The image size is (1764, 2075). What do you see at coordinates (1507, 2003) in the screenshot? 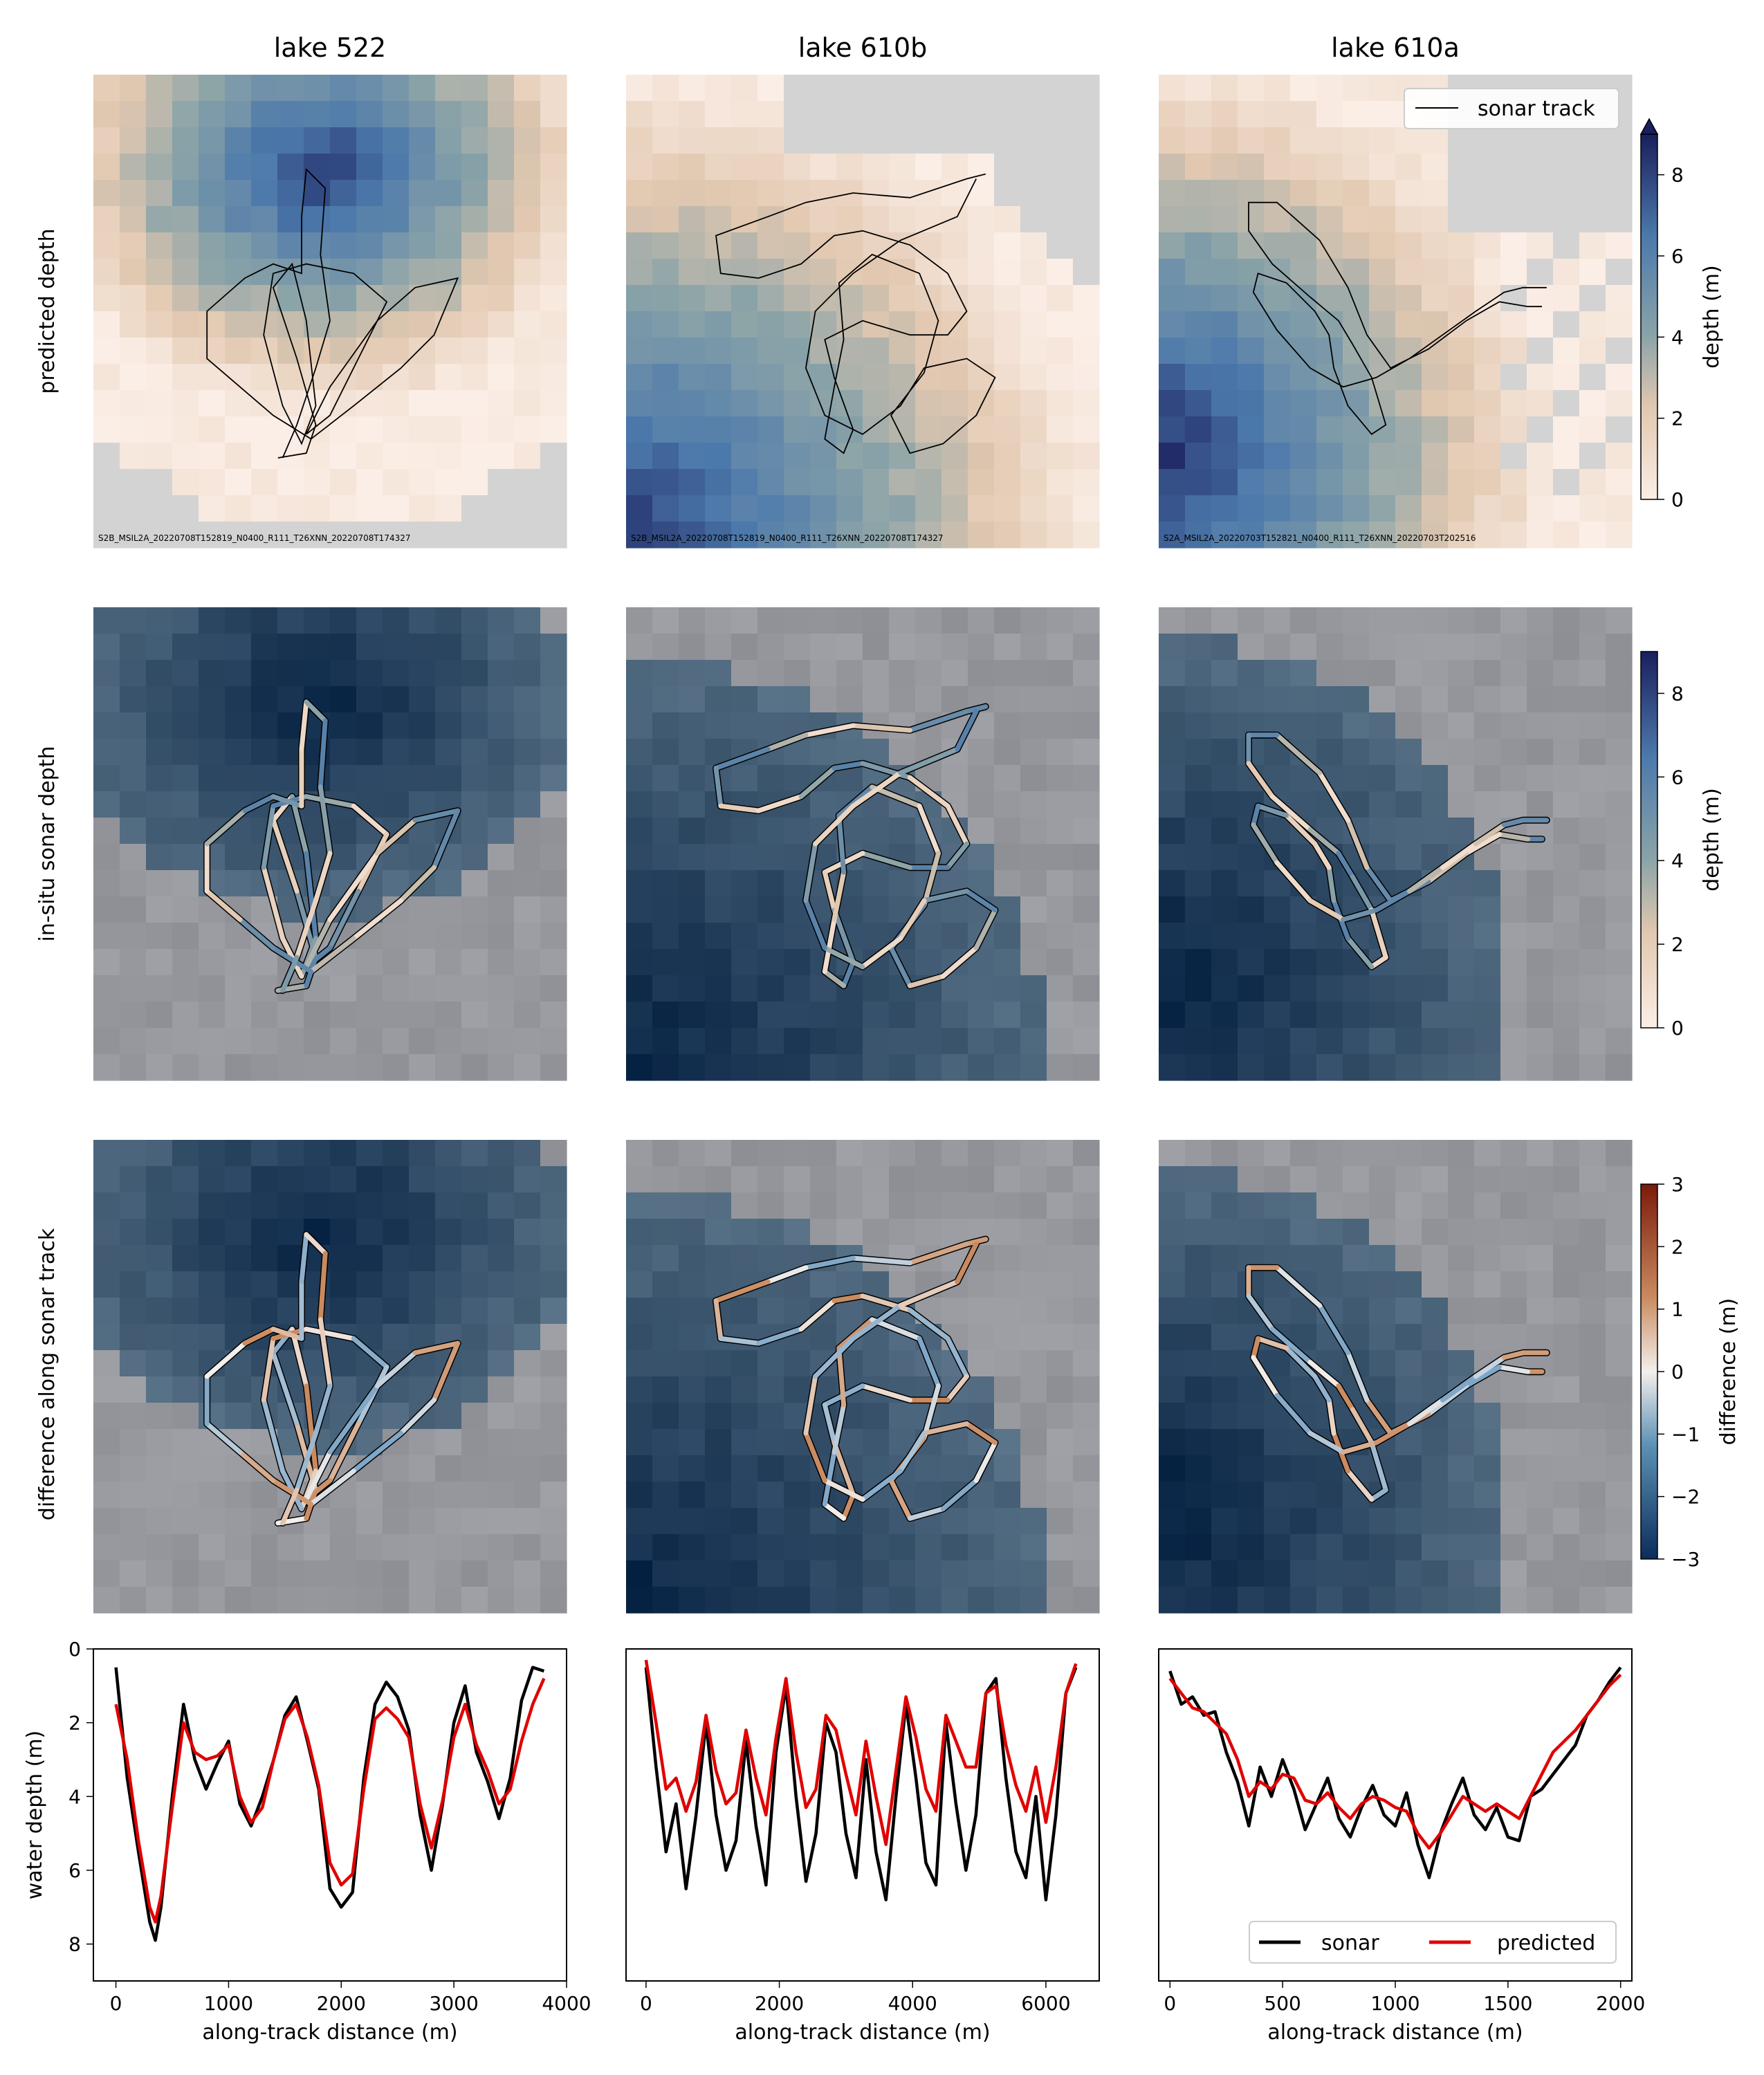
I see `x-tick-label: 1500` at bounding box center [1507, 2003].